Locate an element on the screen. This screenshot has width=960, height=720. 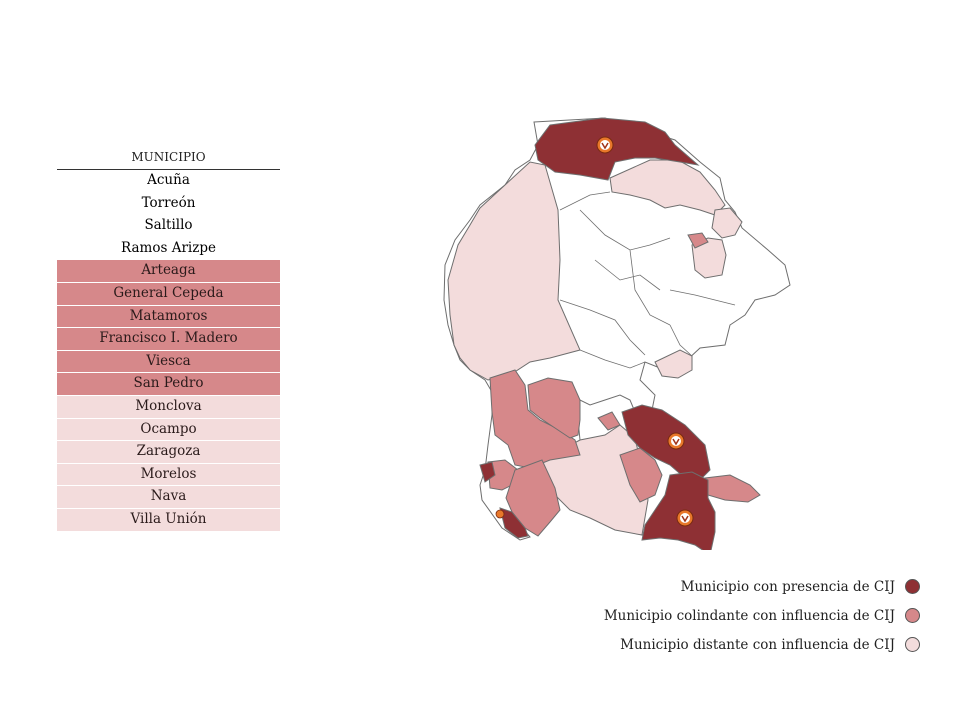
municipio-francisco-madero-region is located at coordinates (554, 408).